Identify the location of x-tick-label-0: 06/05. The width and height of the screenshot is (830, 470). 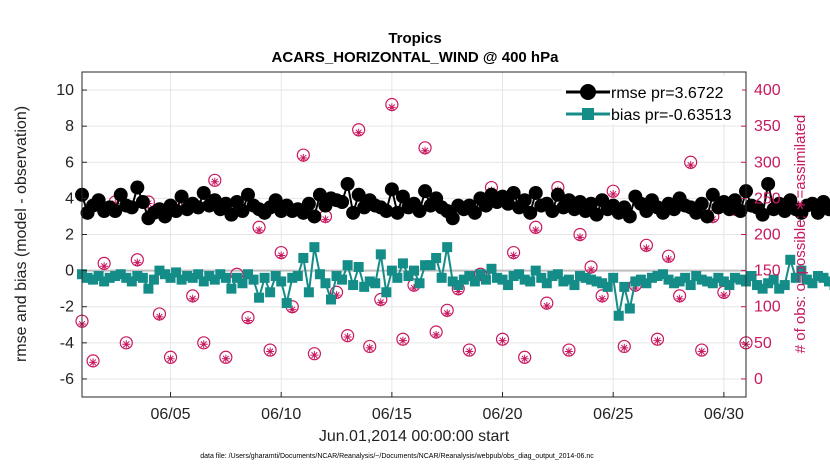
(171, 414).